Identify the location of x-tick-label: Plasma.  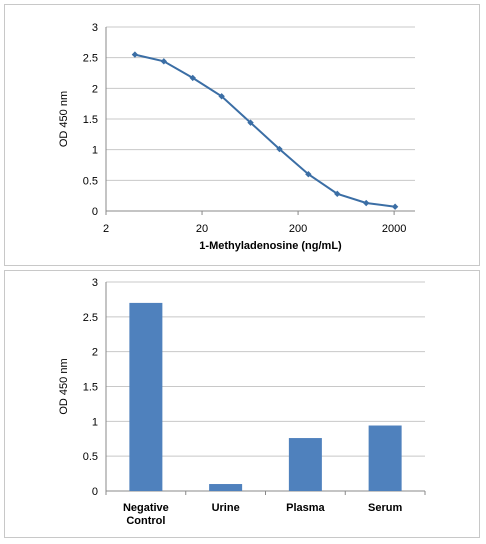
(305, 508).